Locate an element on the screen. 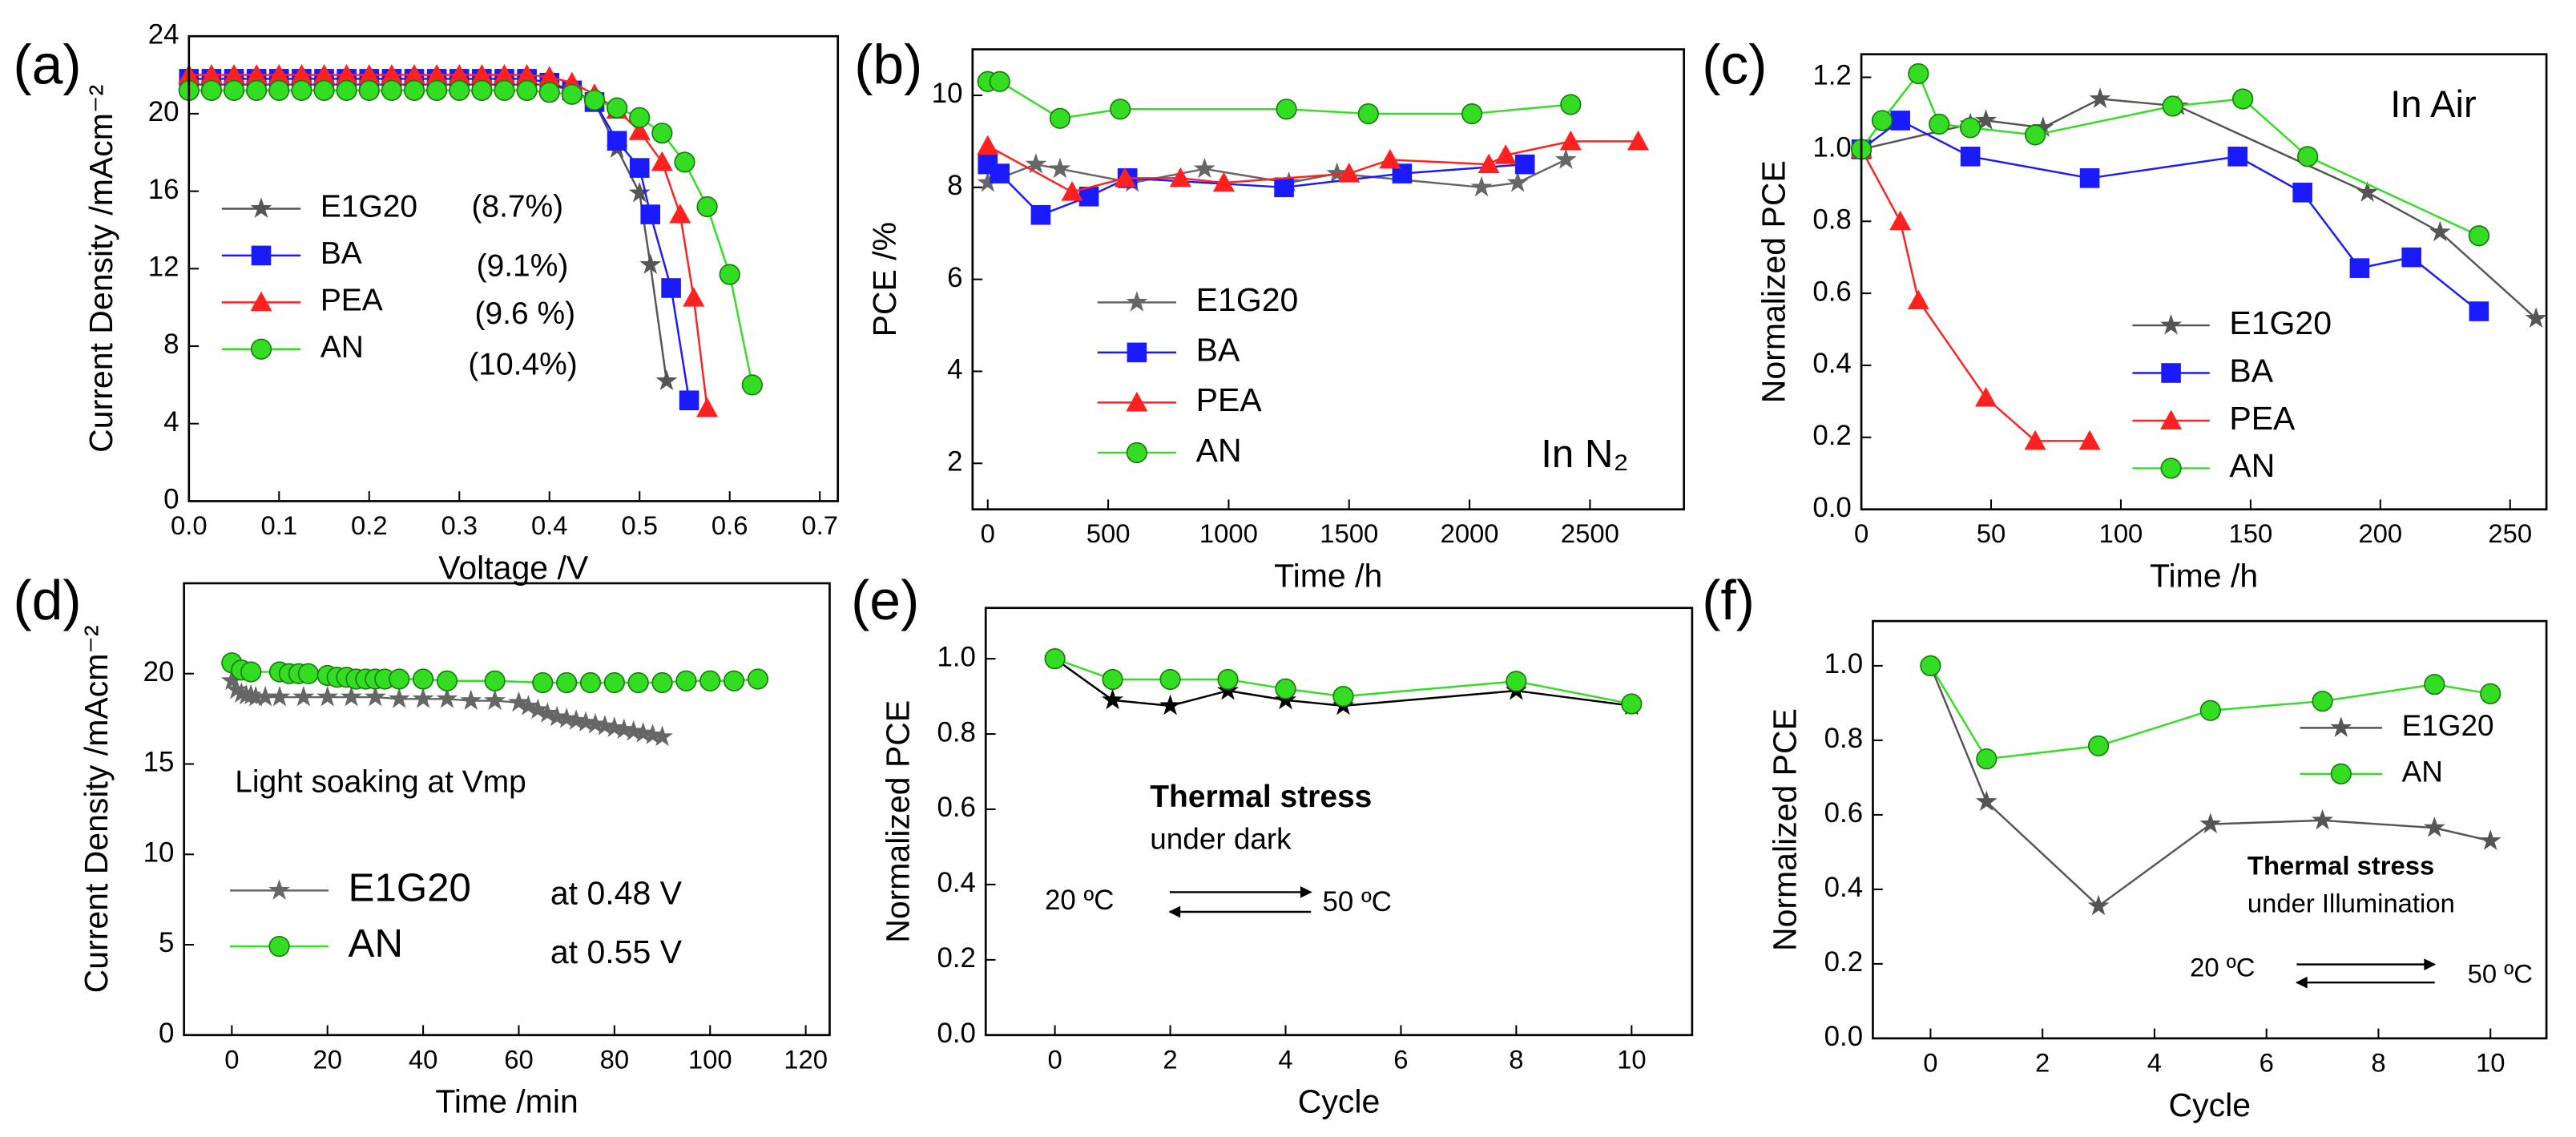 This screenshot has width=2576, height=1137. legend-label: BA is located at coordinates (341, 253).